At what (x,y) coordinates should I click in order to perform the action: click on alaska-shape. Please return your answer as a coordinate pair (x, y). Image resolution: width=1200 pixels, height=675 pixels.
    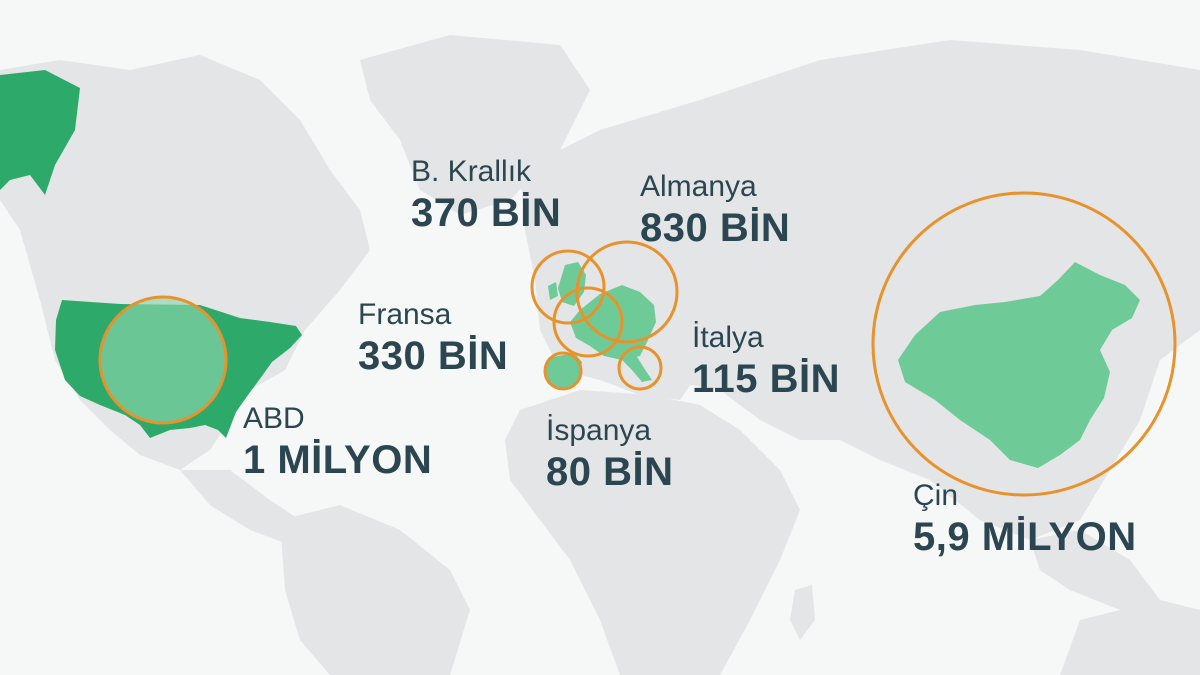
    Looking at the image, I should click on (40, 132).